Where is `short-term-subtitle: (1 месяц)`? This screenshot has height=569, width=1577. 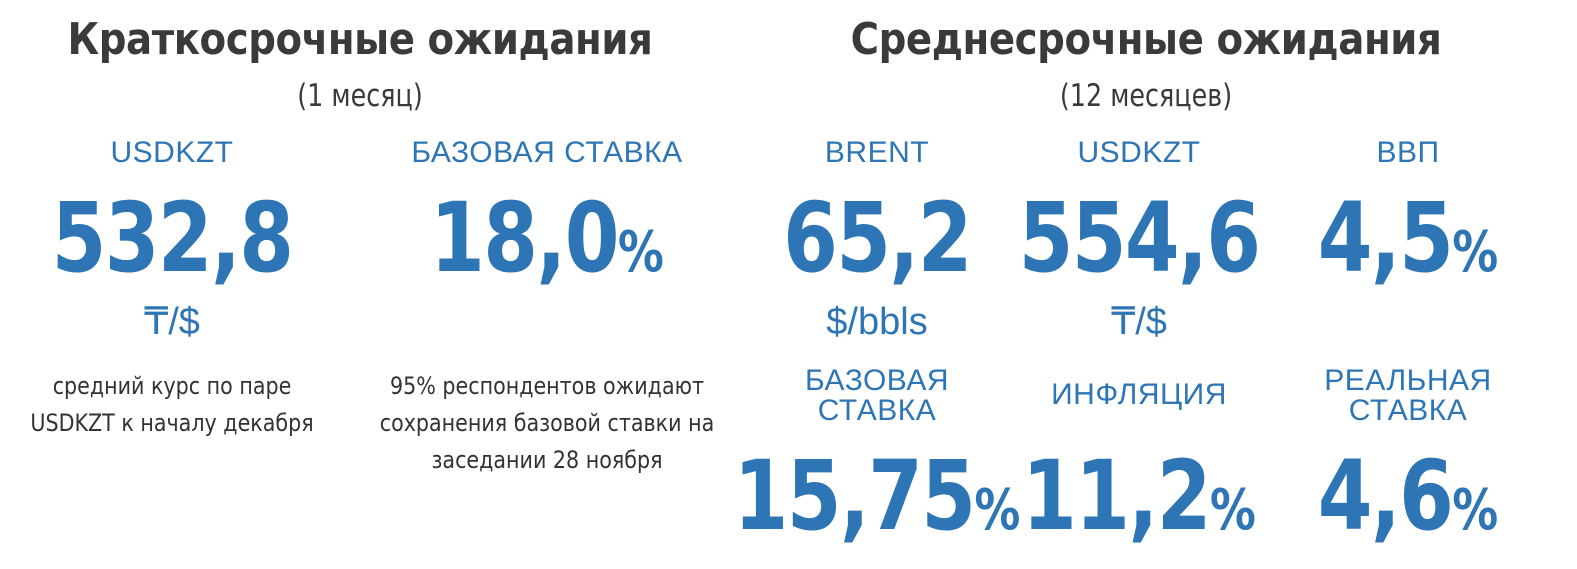
short-term-subtitle: (1 месяц) is located at coordinates (360, 96).